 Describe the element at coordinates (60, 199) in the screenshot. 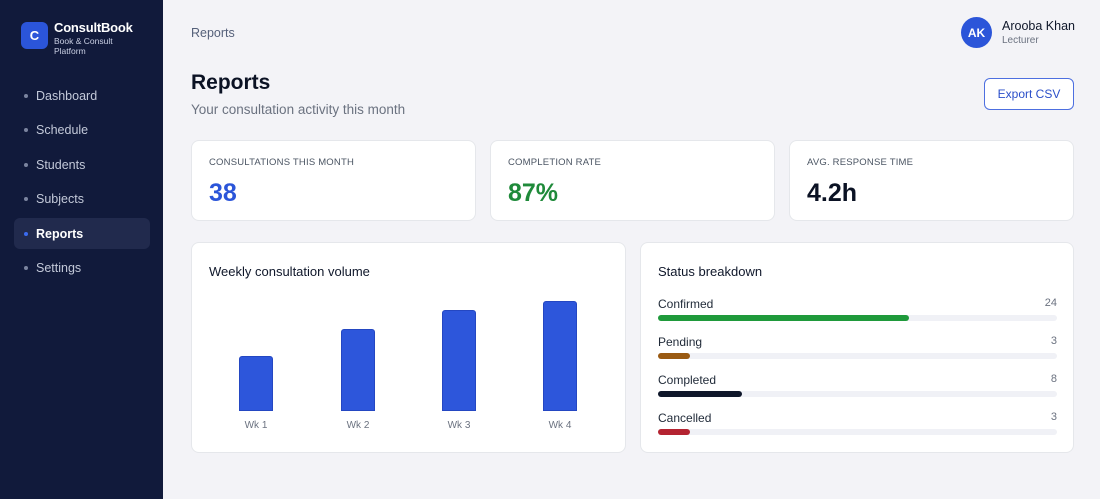

I see `sidebar-item-label: Subjects` at that location.